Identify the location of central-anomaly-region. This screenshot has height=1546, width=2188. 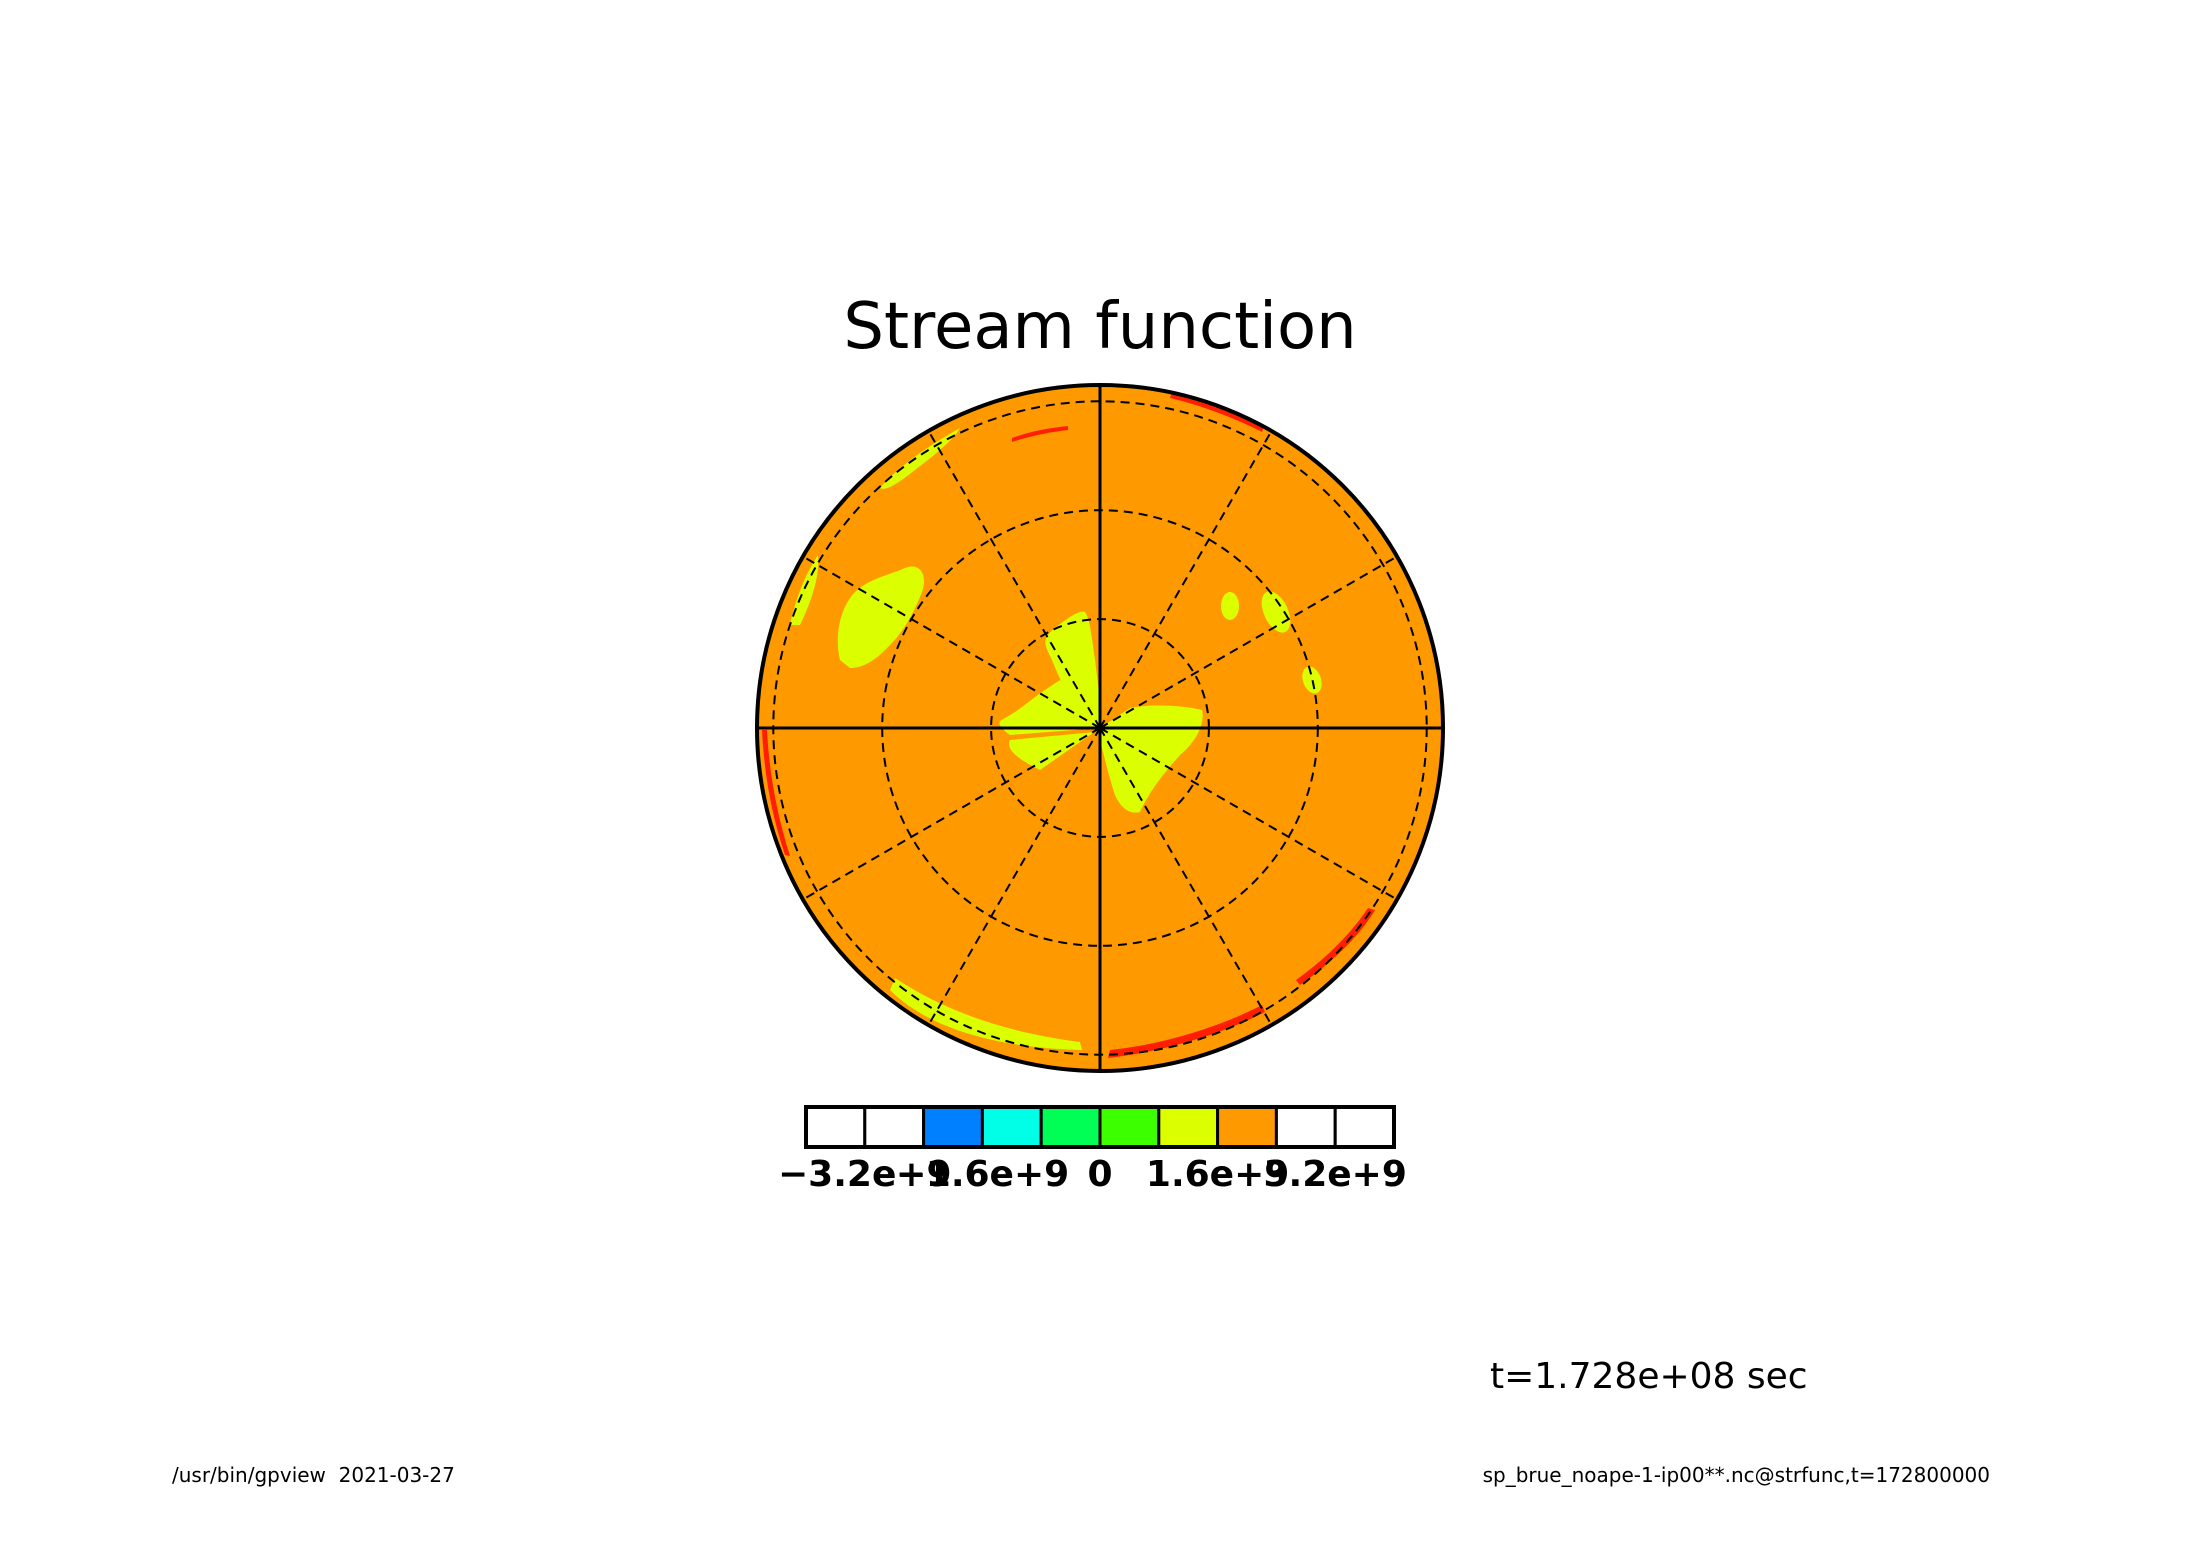
(1101, 712).